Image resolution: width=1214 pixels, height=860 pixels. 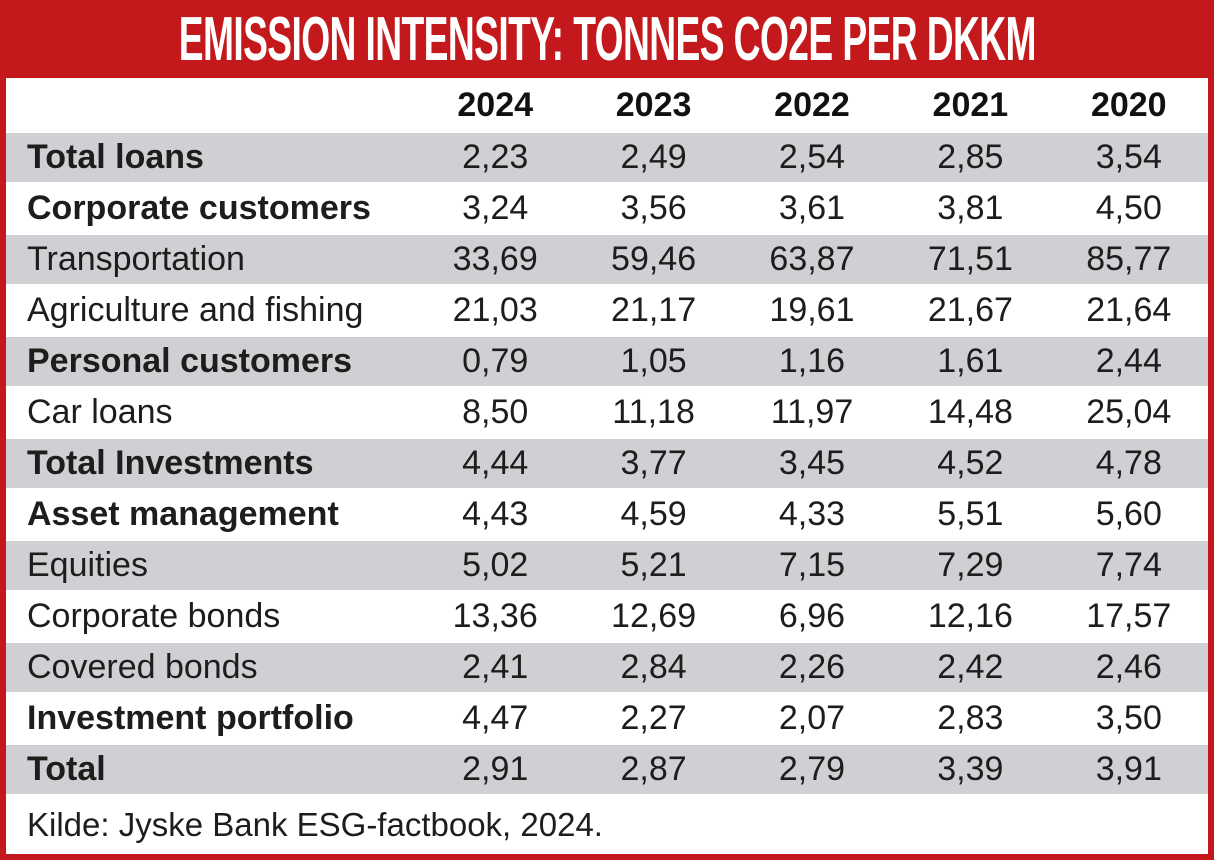 What do you see at coordinates (495, 105) in the screenshot?
I see `year-column-header: 2024` at bounding box center [495, 105].